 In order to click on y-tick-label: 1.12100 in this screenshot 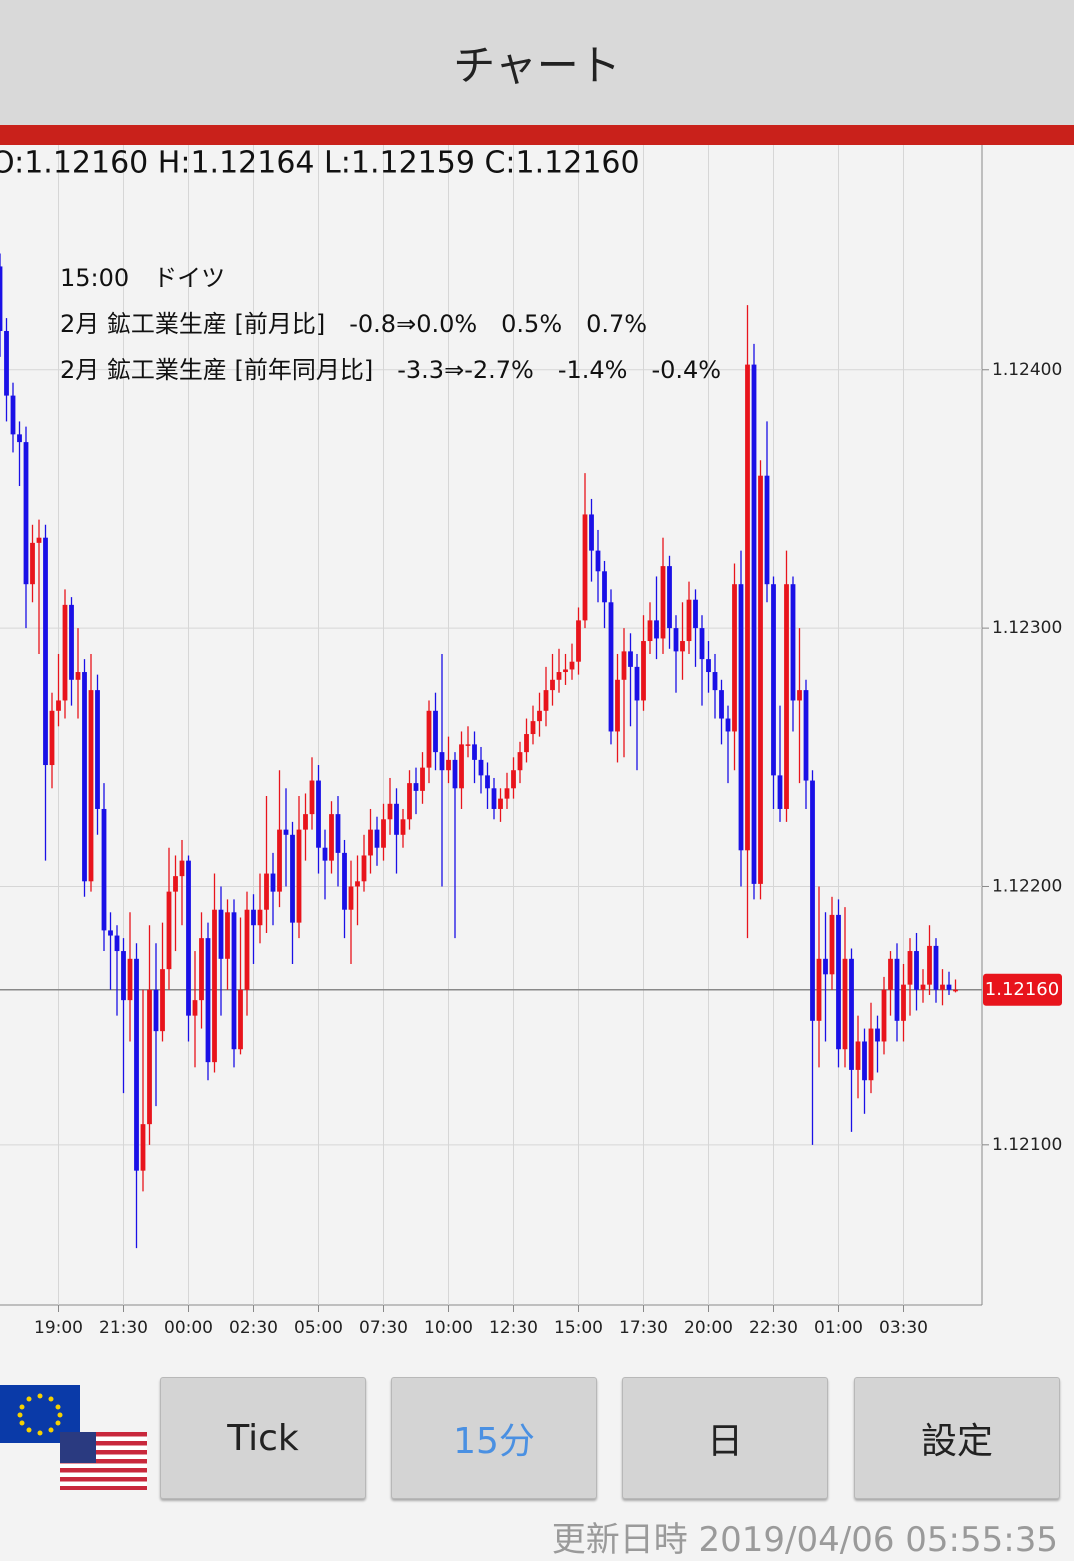, I will do `click(1027, 1145)`.